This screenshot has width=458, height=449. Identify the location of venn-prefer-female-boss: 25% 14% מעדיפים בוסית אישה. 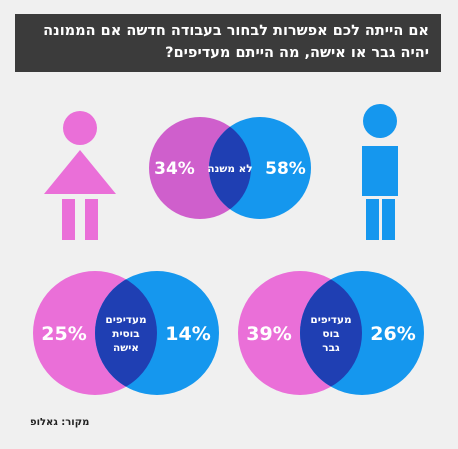
(126, 333).